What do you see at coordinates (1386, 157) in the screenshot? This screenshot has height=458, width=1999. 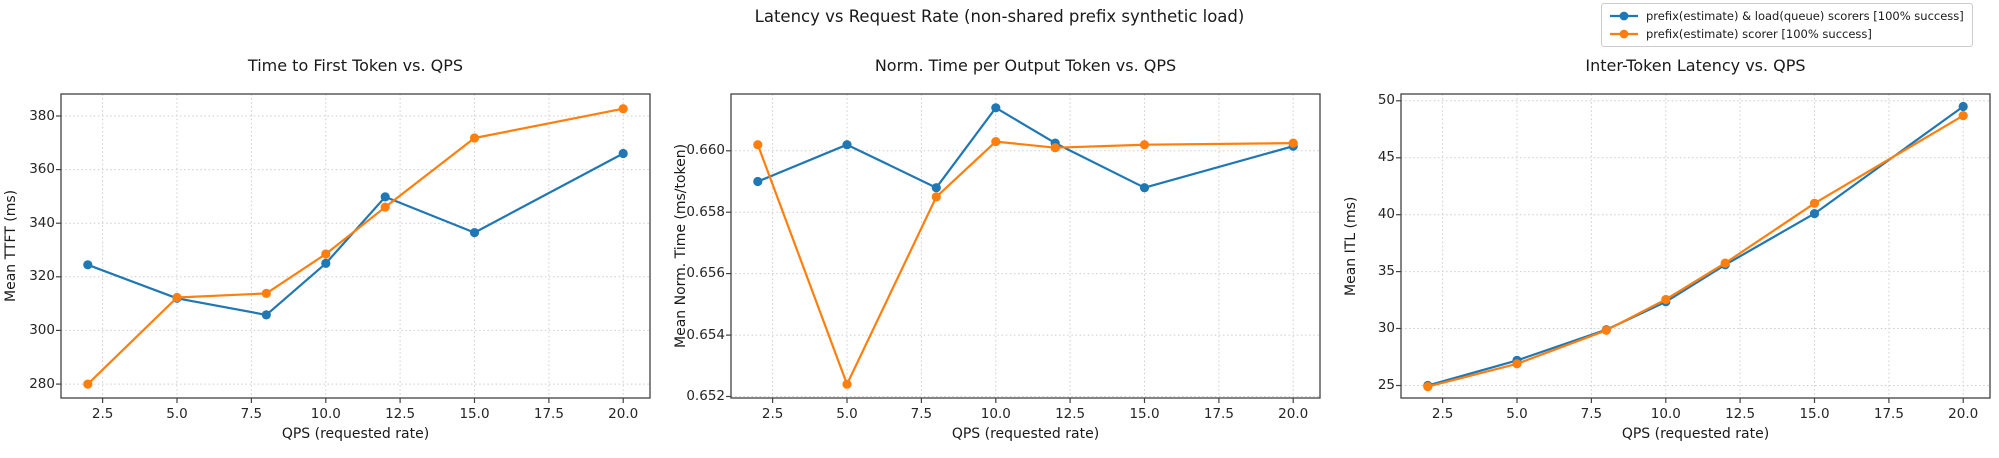 I see `y-tick-label: 45` at bounding box center [1386, 157].